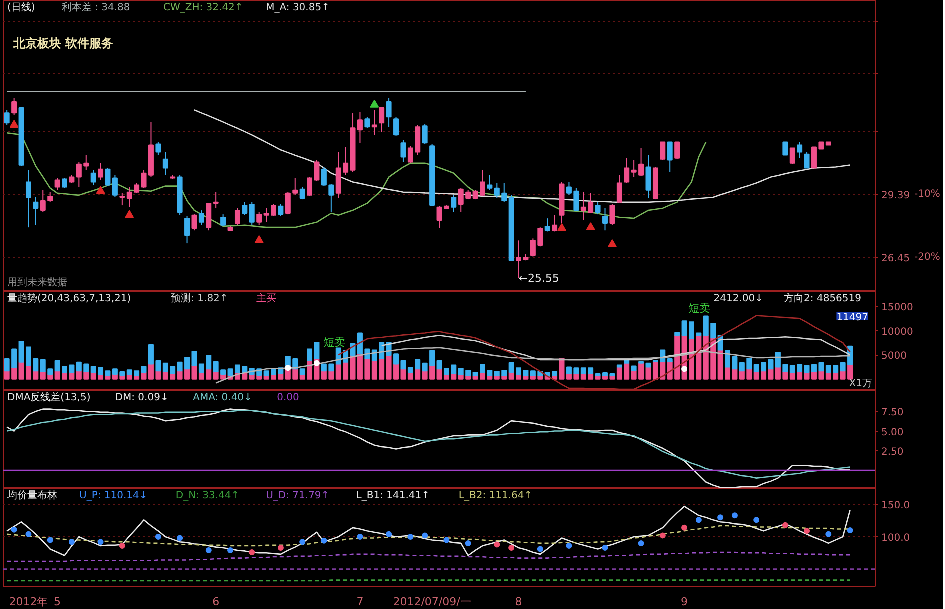 The width and height of the screenshot is (945, 609). Describe the element at coordinates (894, 356) in the screenshot. I see `y-tick-label: 5000` at that location.